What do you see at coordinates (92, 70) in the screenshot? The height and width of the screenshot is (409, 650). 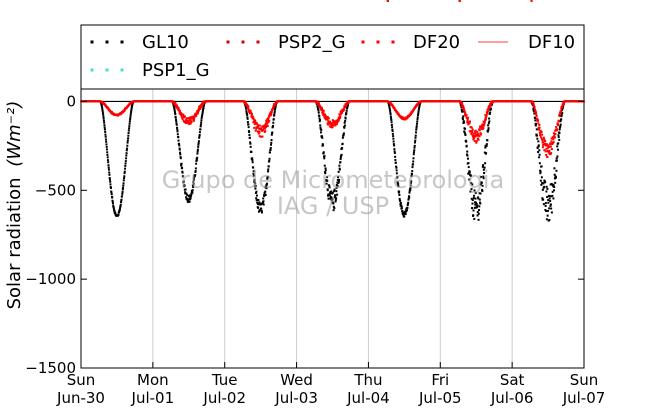 I see `legend-swatch` at bounding box center [92, 70].